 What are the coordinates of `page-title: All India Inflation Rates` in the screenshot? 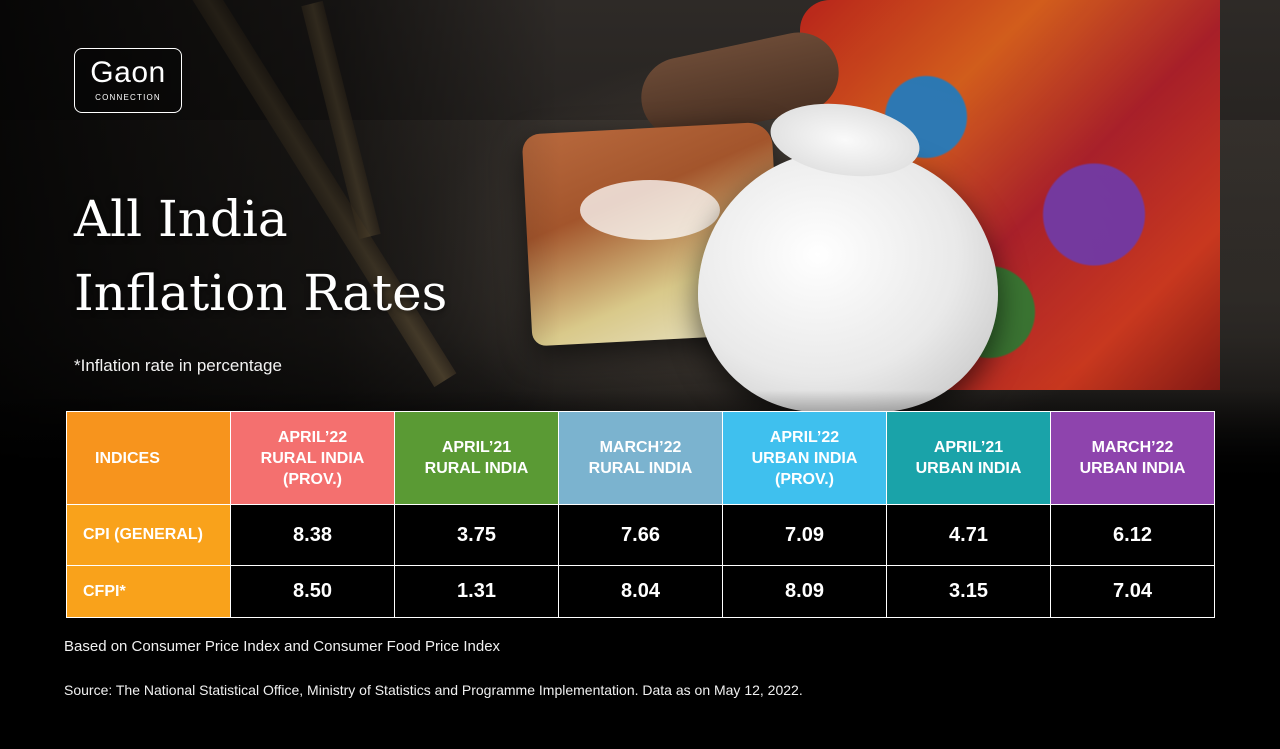 It's located at (314, 256).